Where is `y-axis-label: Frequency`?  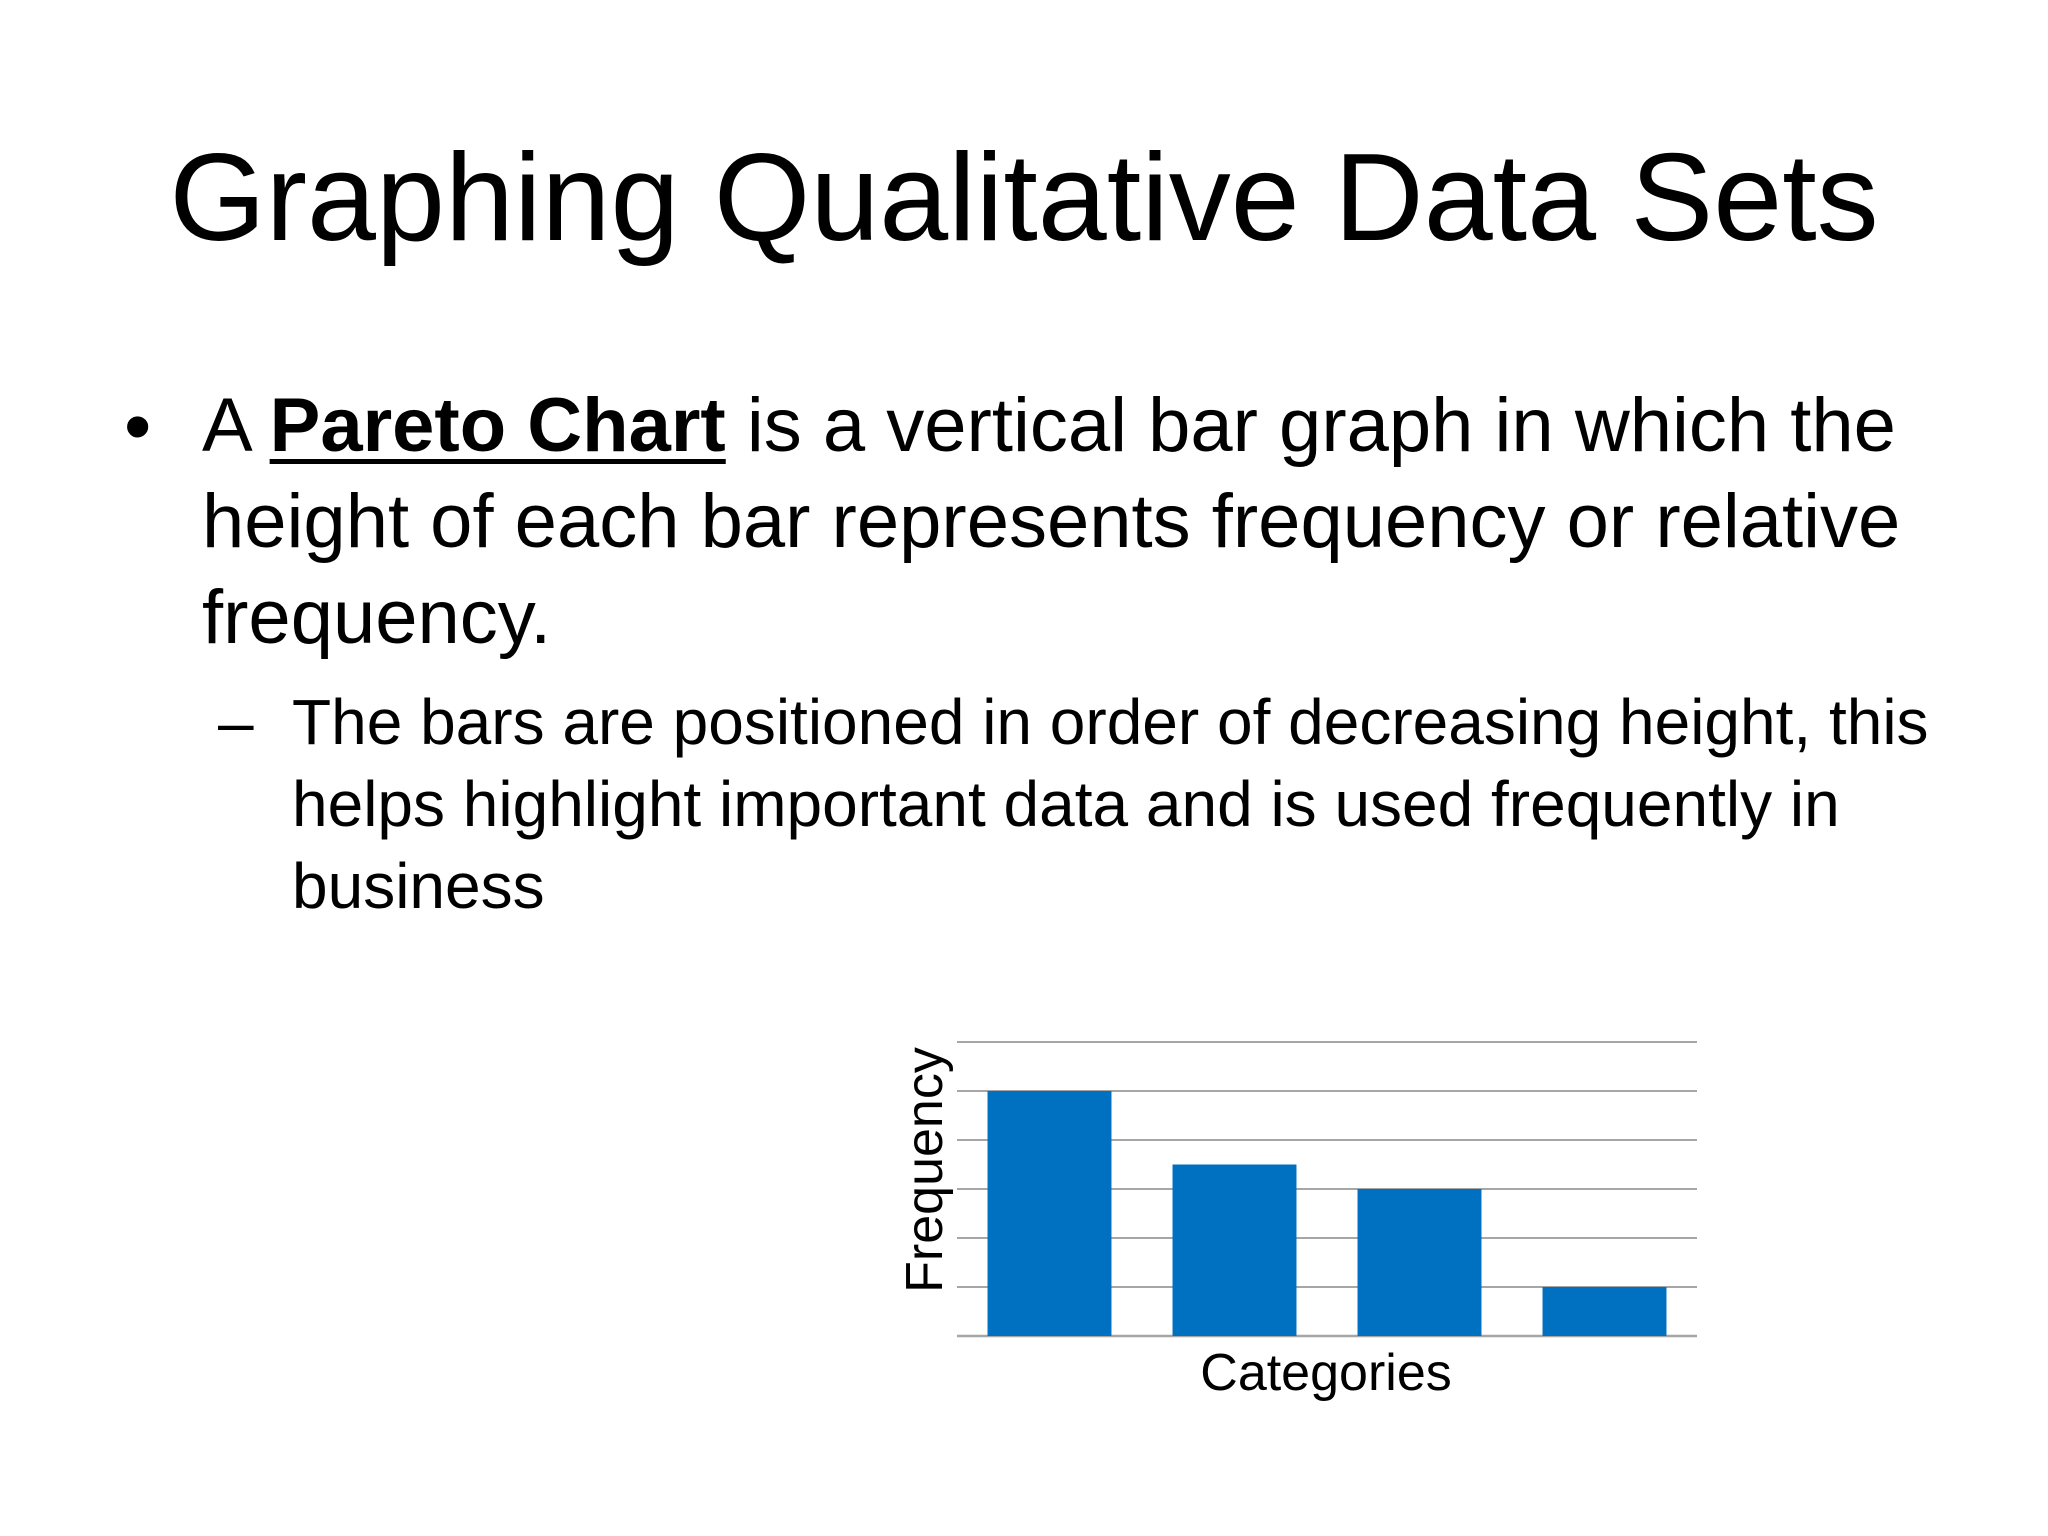
y-axis-label: Frequency is located at coordinates (925, 1170).